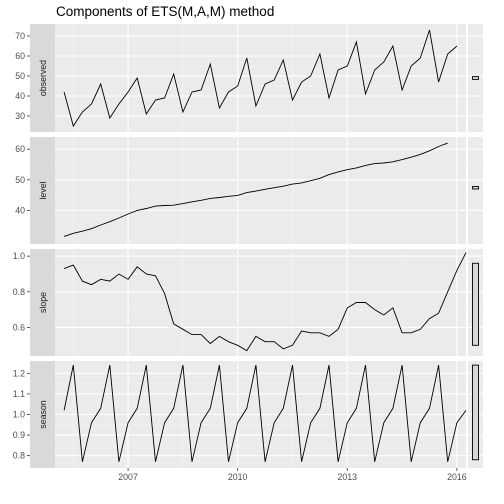 Image resolution: width=504 pixels, height=504 pixels. Describe the element at coordinates (457, 477) in the screenshot. I see `x-tick-label: 2016` at that location.